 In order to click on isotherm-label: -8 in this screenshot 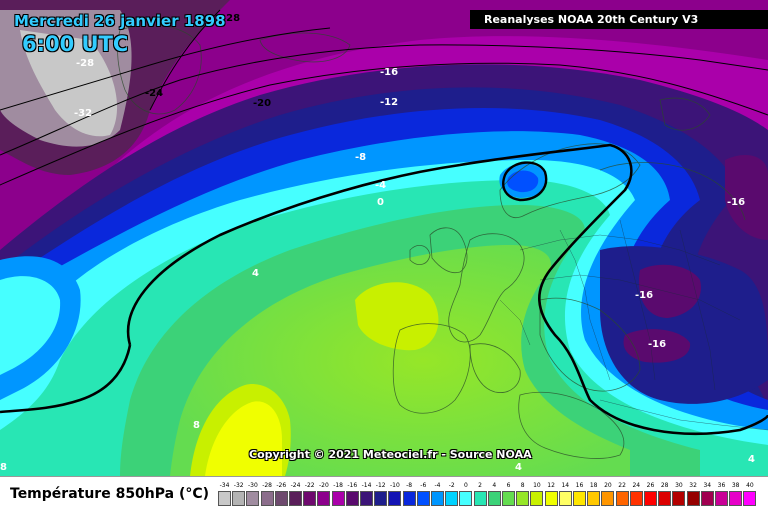, I will do `click(360, 157)`.